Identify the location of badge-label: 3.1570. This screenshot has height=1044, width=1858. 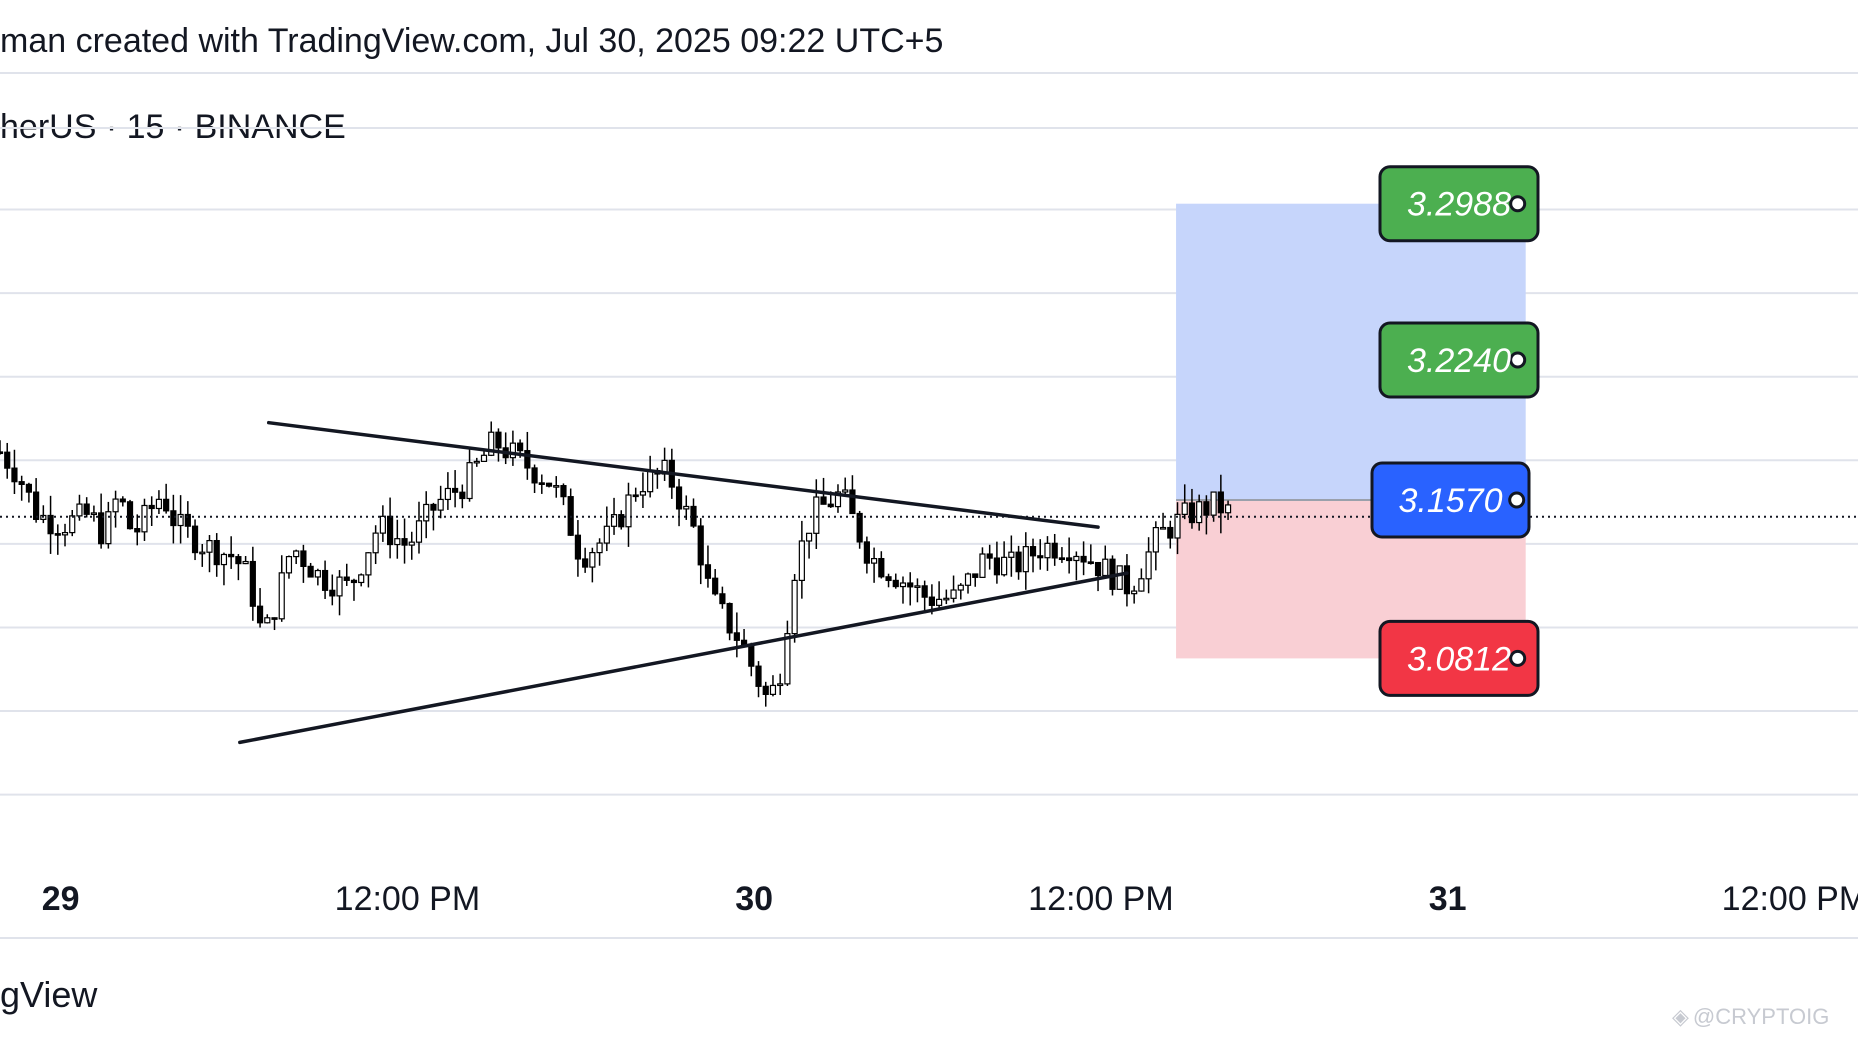
(1451, 501).